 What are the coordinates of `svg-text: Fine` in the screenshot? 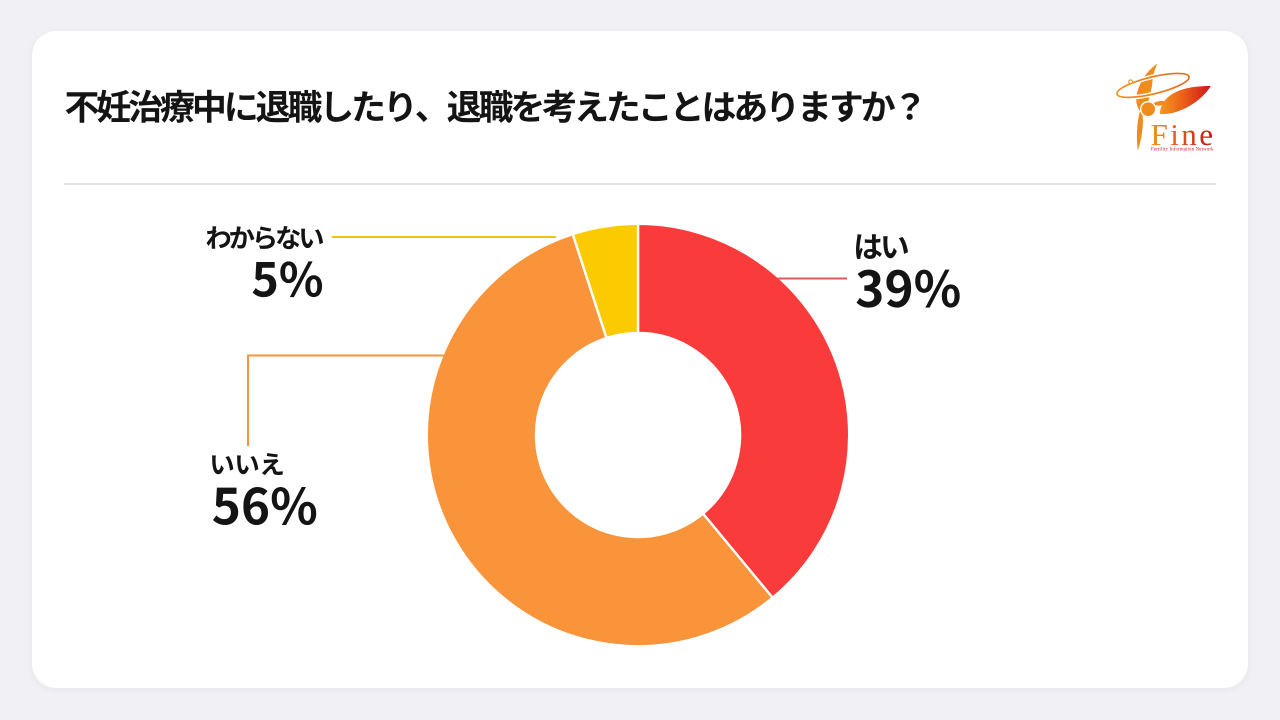 It's located at (1182, 134).